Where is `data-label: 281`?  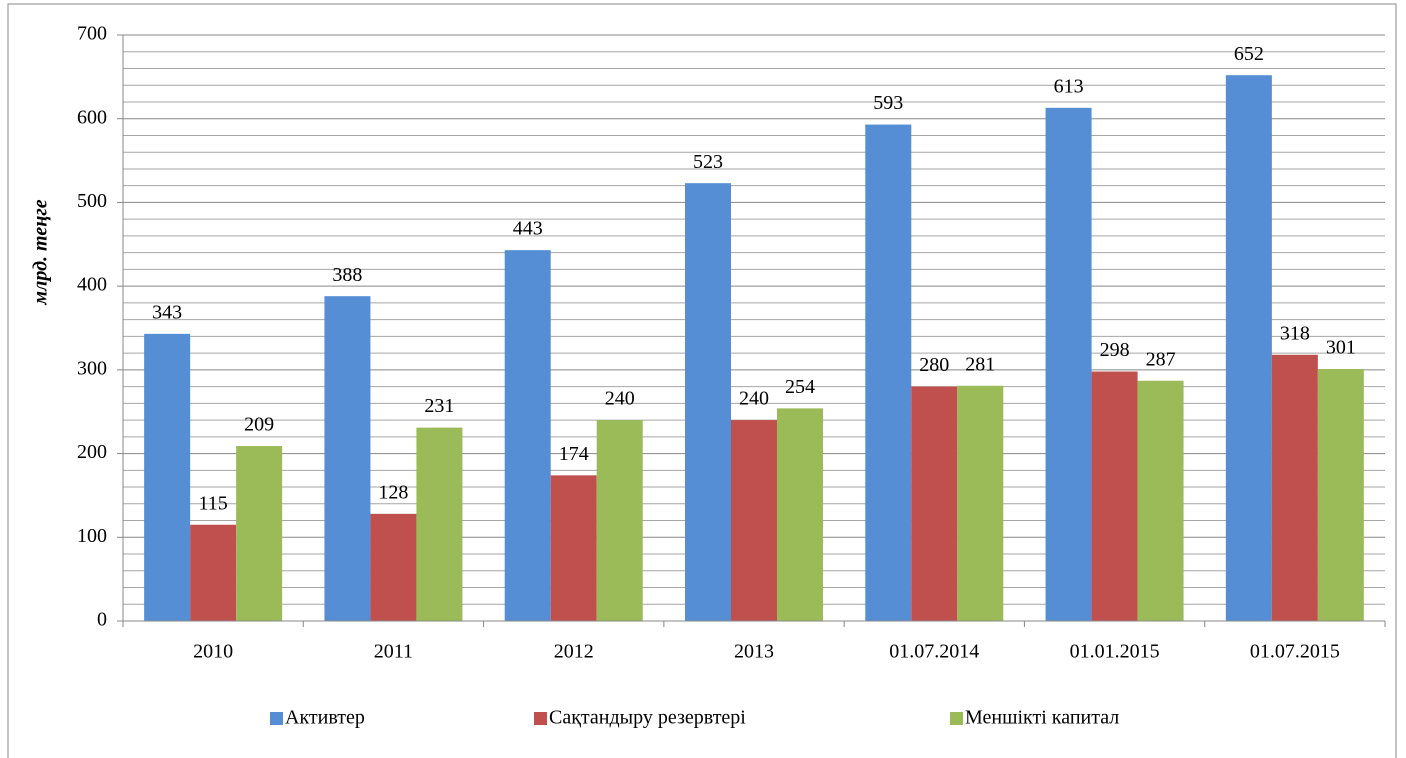
data-label: 281 is located at coordinates (980, 364).